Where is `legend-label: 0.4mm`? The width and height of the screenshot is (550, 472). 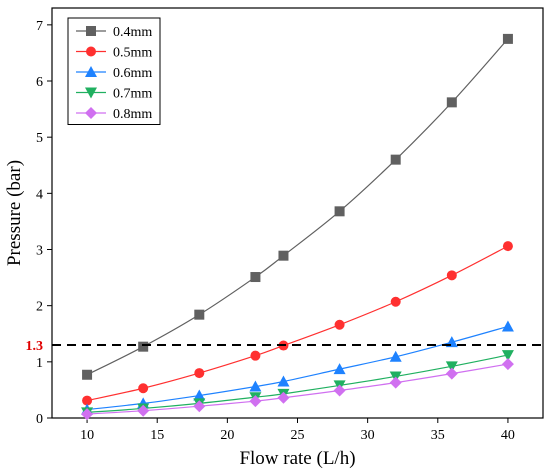 legend-label: 0.4mm is located at coordinates (132, 32).